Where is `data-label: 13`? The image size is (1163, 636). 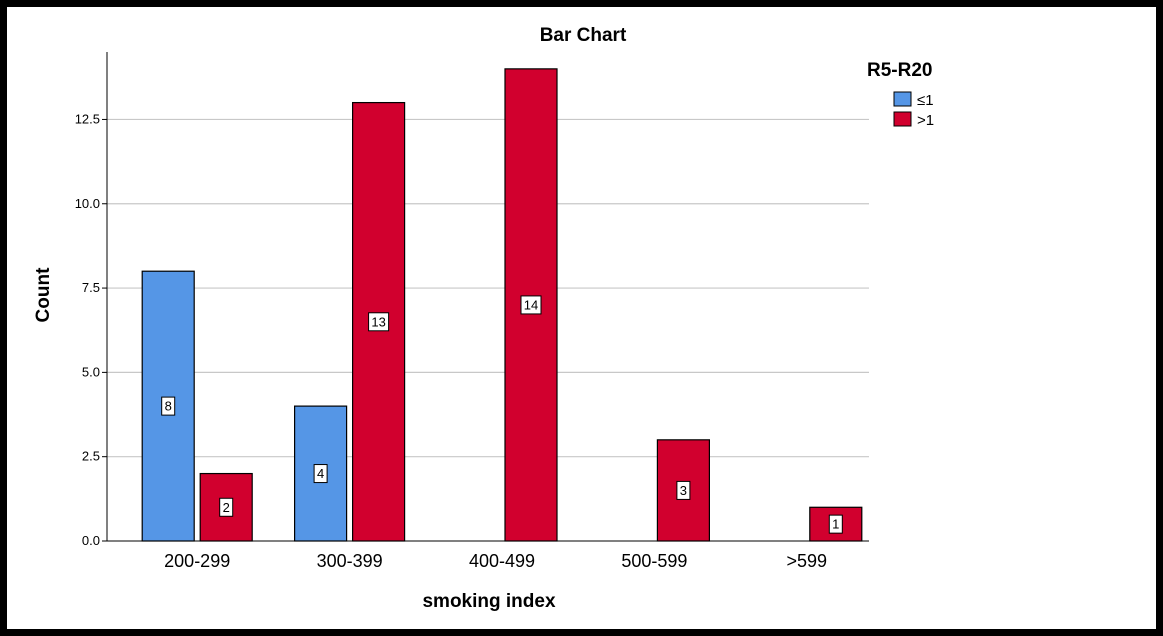
data-label: 13 is located at coordinates (378, 321).